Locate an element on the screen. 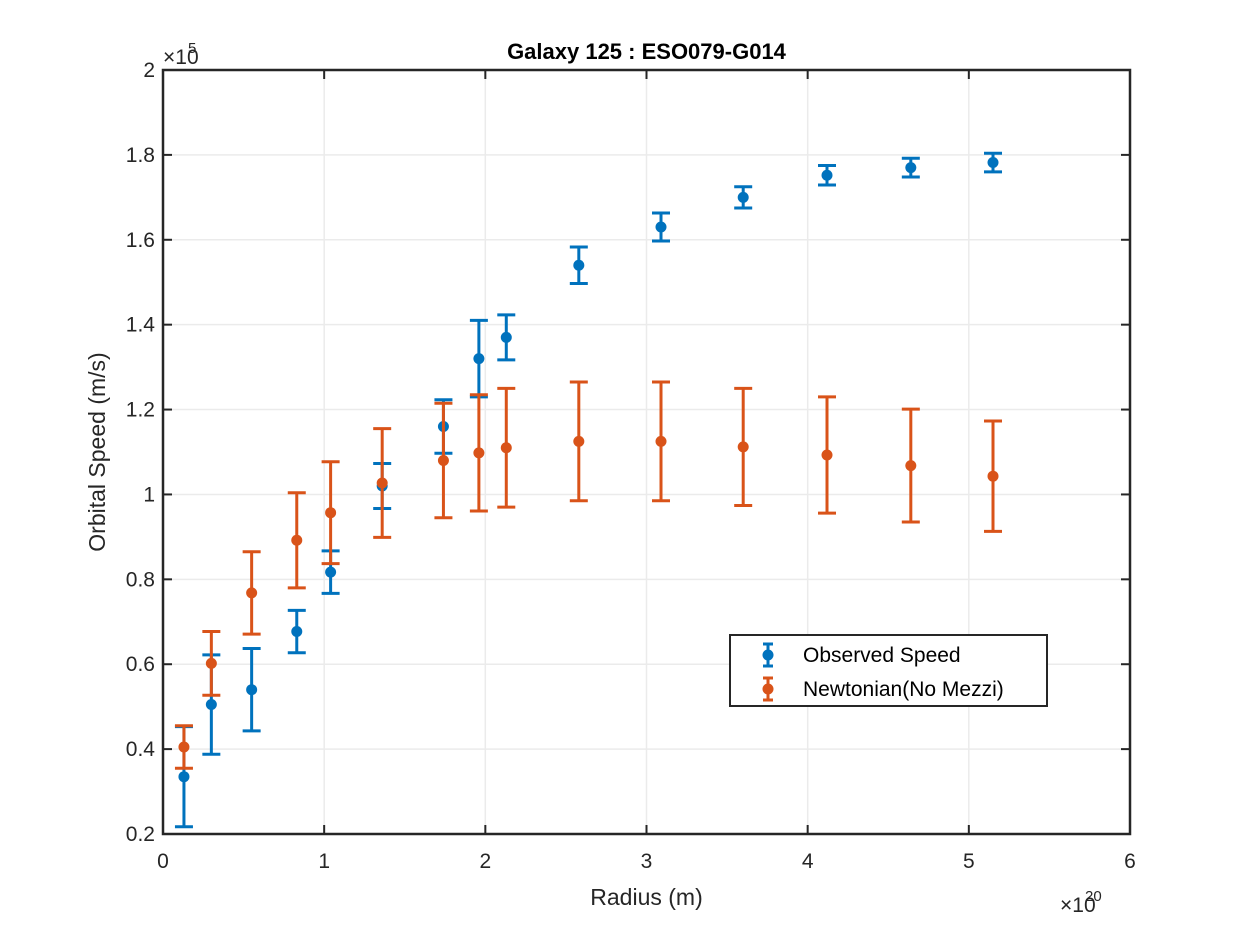 The height and width of the screenshot is (938, 1250). y-exponent-base: ×10 is located at coordinates (181, 57).